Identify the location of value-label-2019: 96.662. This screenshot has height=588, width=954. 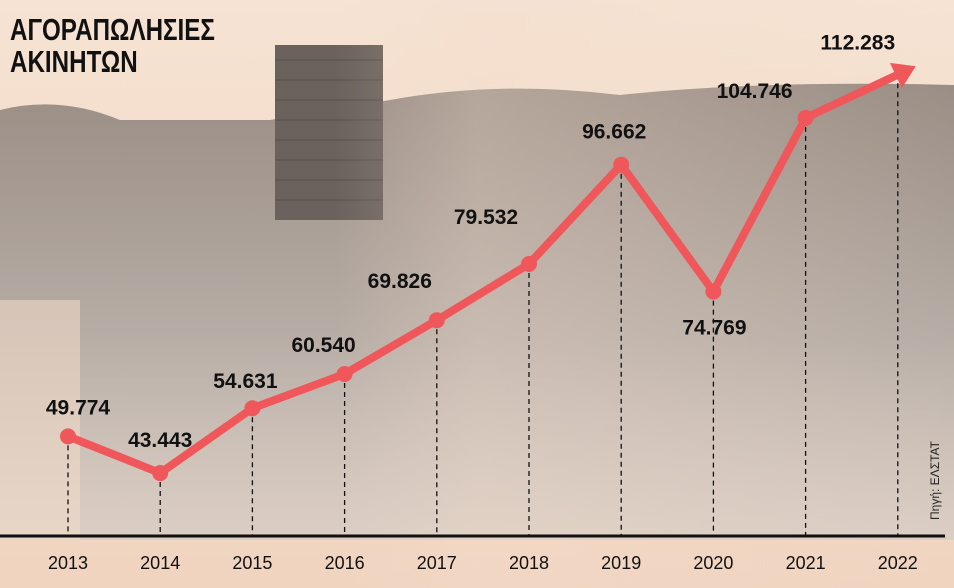
(614, 132).